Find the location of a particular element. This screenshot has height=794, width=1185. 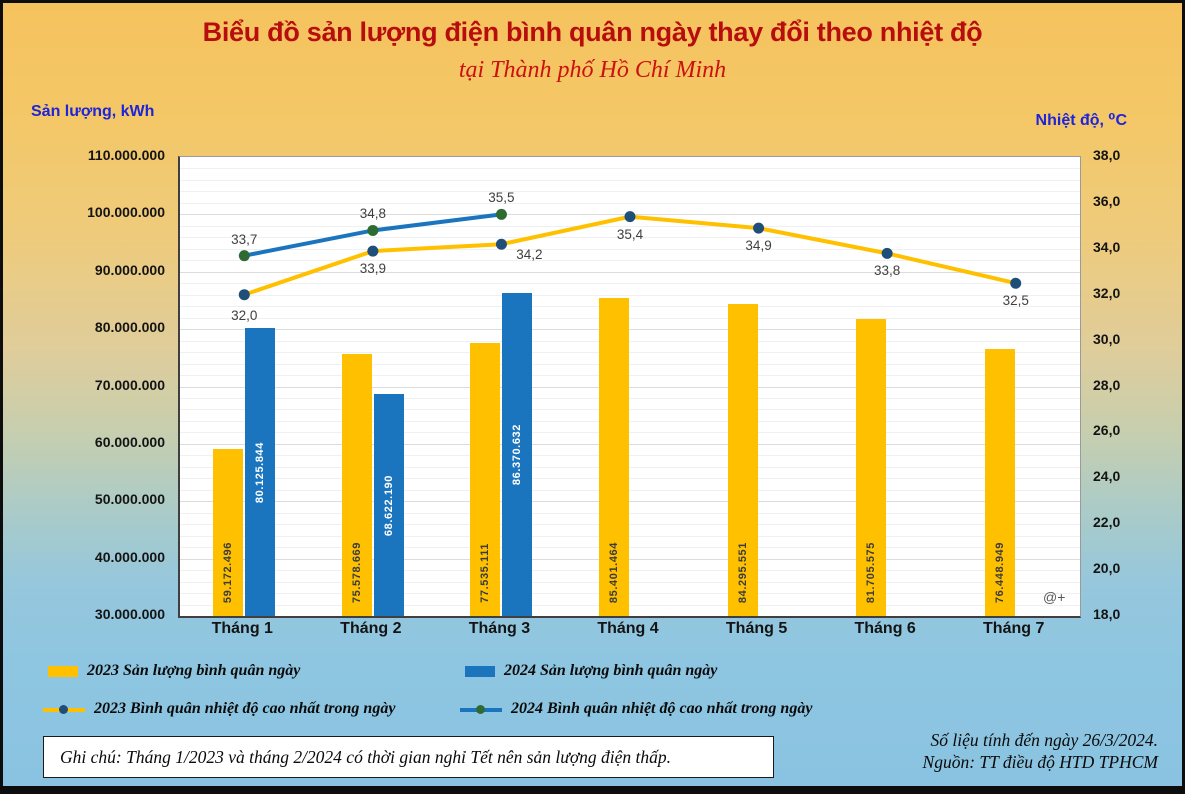

left-tick: 80.000.000 is located at coordinates (129, 327).